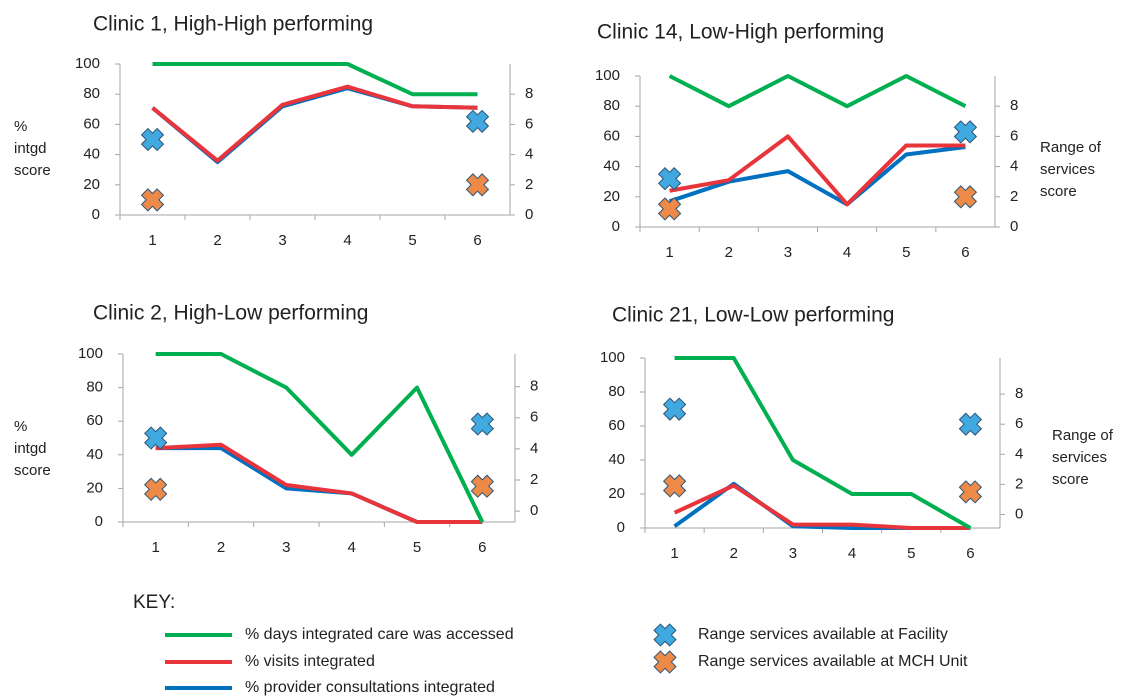  Describe the element at coordinates (154, 602) in the screenshot. I see `key-title: KEY:` at that location.